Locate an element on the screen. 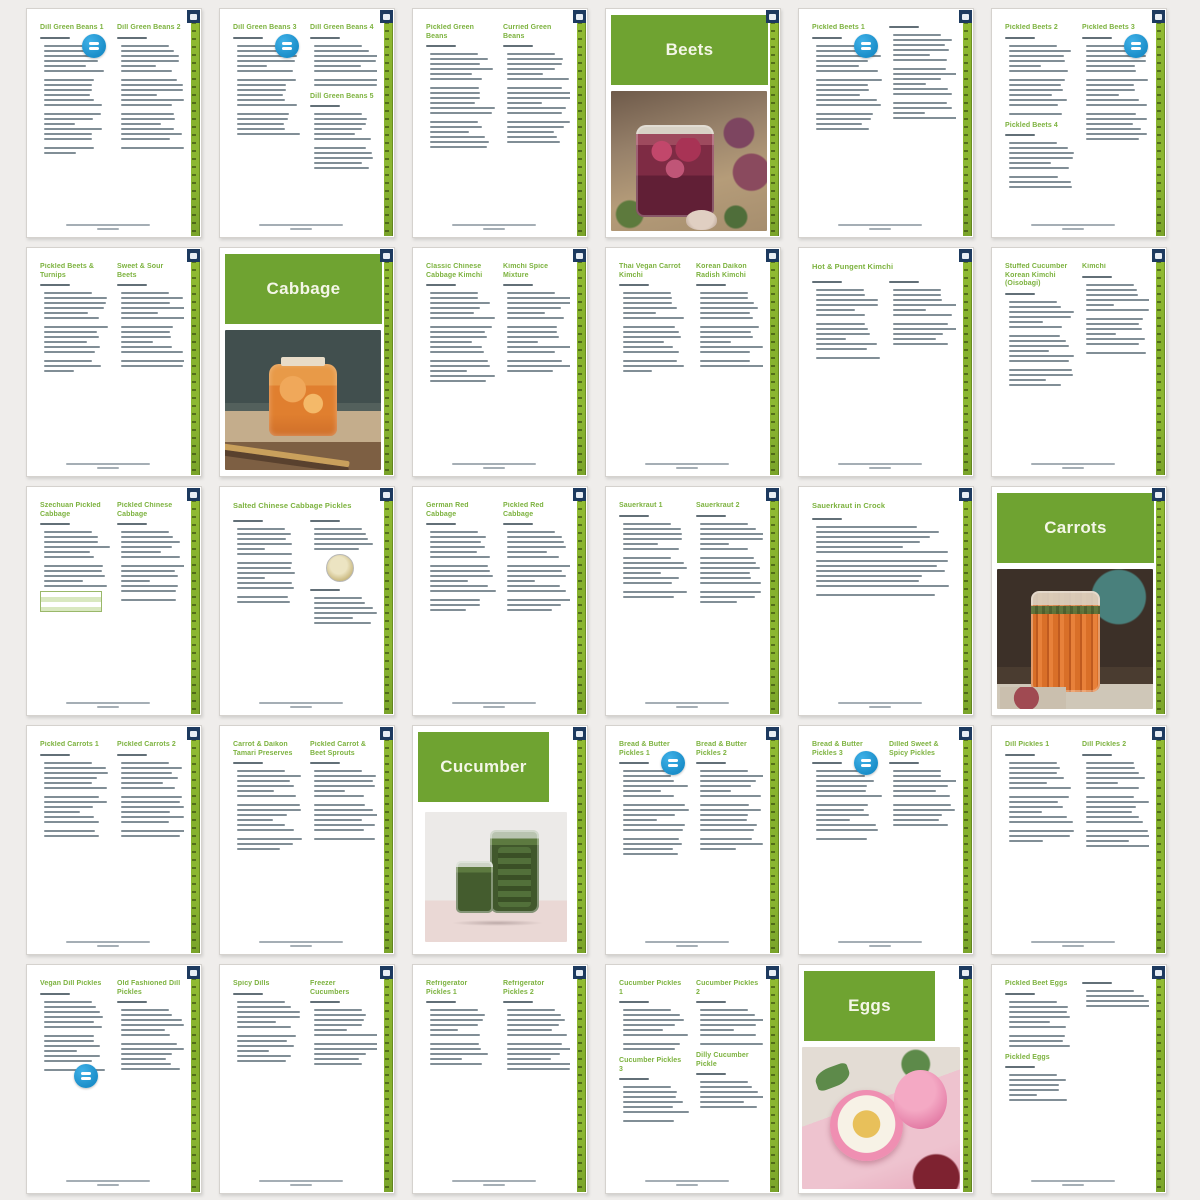 The image size is (1200, 1200). text-columns: Pickled Carrots 1 Pickled Carrots 2 is located at coordinates (112, 792).